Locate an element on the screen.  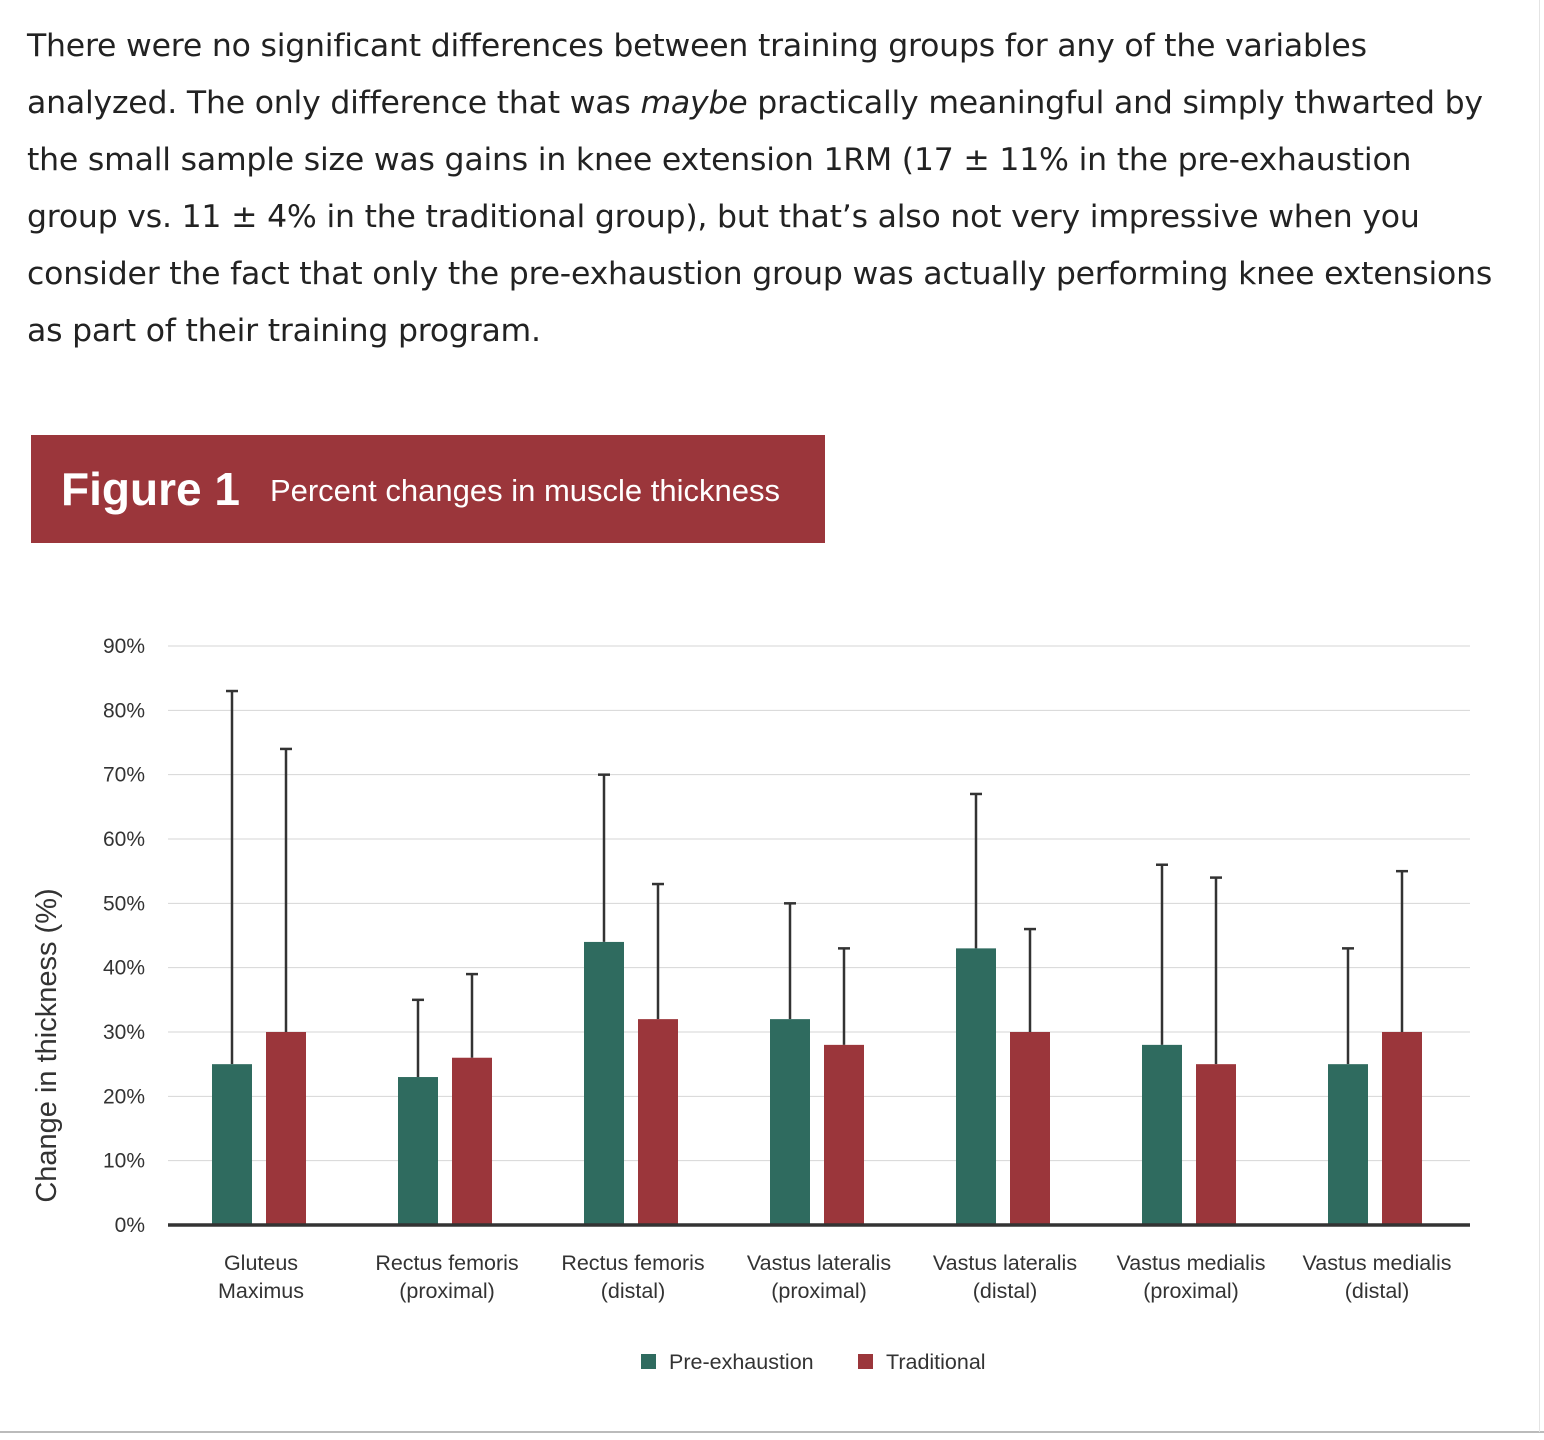
y-axis-label: Change in thickness (%) is located at coordinates (47, 1045).